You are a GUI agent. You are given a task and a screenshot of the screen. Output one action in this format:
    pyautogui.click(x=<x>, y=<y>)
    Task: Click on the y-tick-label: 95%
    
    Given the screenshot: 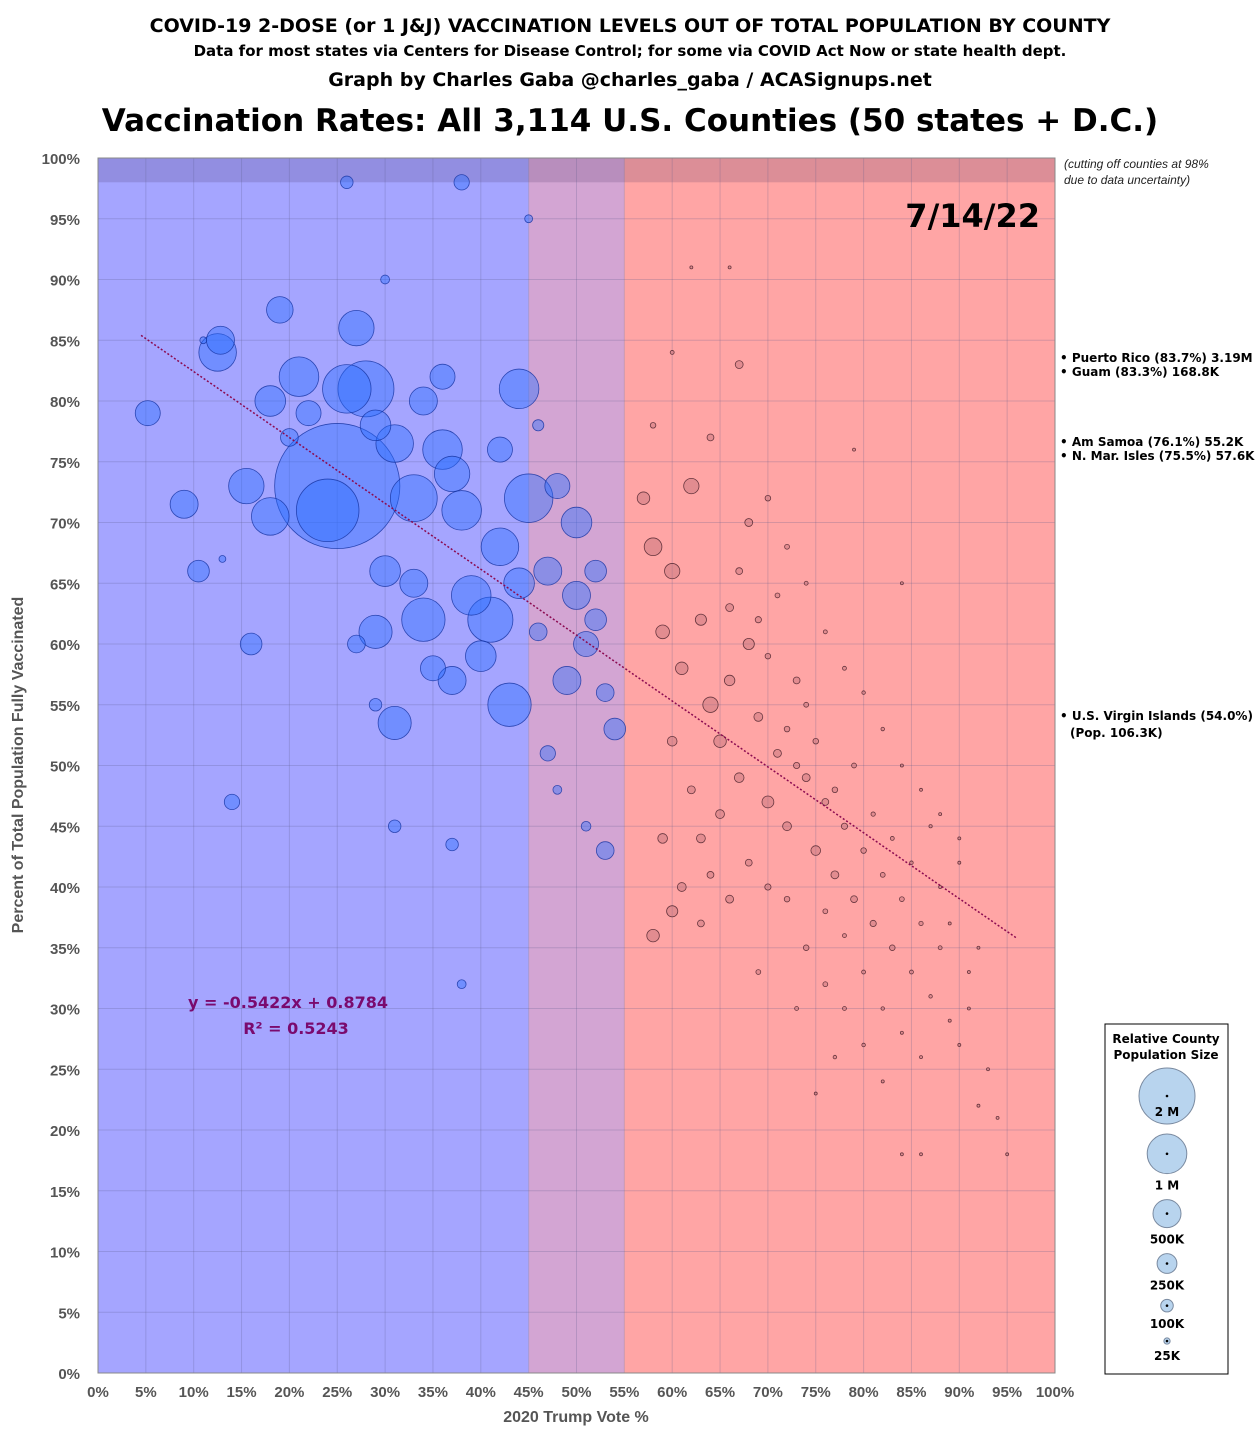 What is the action you would take?
    pyautogui.click(x=65, y=220)
    